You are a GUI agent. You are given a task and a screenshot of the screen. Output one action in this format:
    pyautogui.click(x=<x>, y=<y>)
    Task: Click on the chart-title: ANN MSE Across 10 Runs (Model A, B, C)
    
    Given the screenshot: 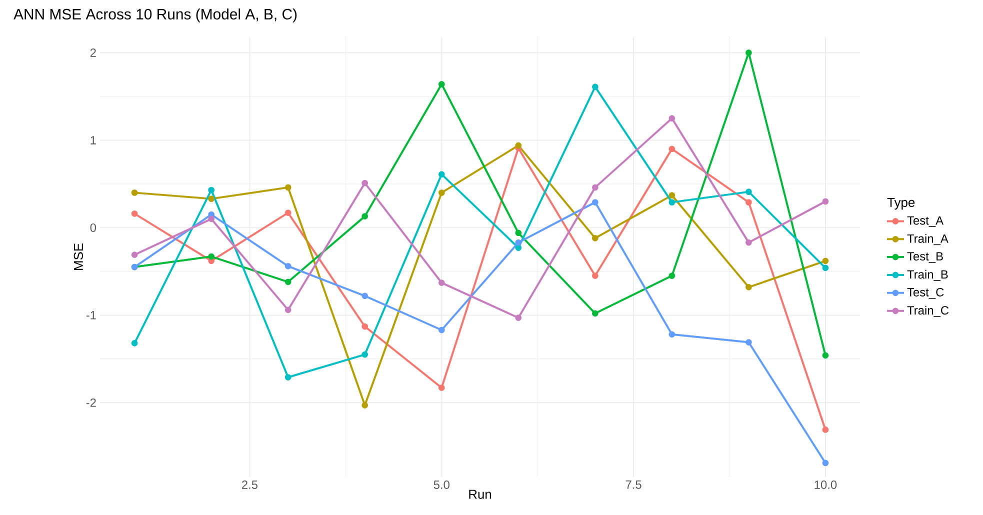 What is the action you would take?
    pyautogui.click(x=155, y=15)
    